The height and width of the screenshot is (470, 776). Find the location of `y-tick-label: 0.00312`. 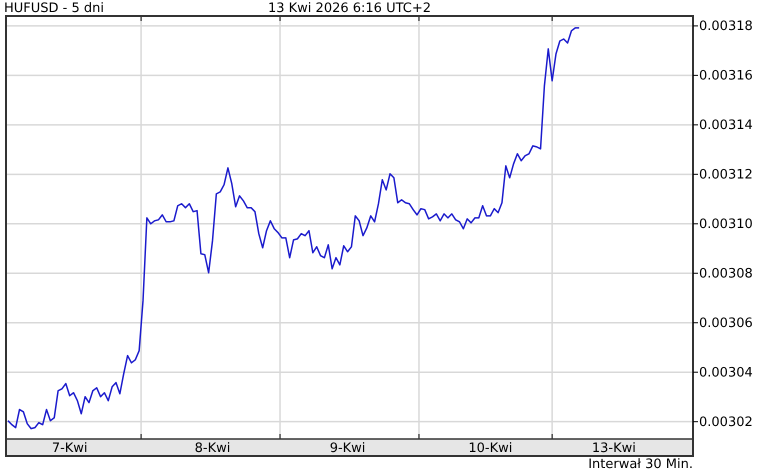

y-tick-label: 0.00312 is located at coordinates (726, 174).